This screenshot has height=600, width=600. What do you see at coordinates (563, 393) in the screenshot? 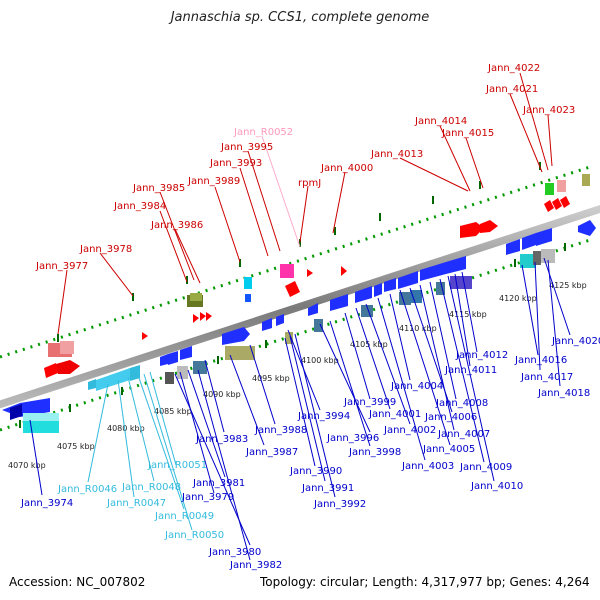
I see `label-jann-4018: Jann_4018` at bounding box center [563, 393].